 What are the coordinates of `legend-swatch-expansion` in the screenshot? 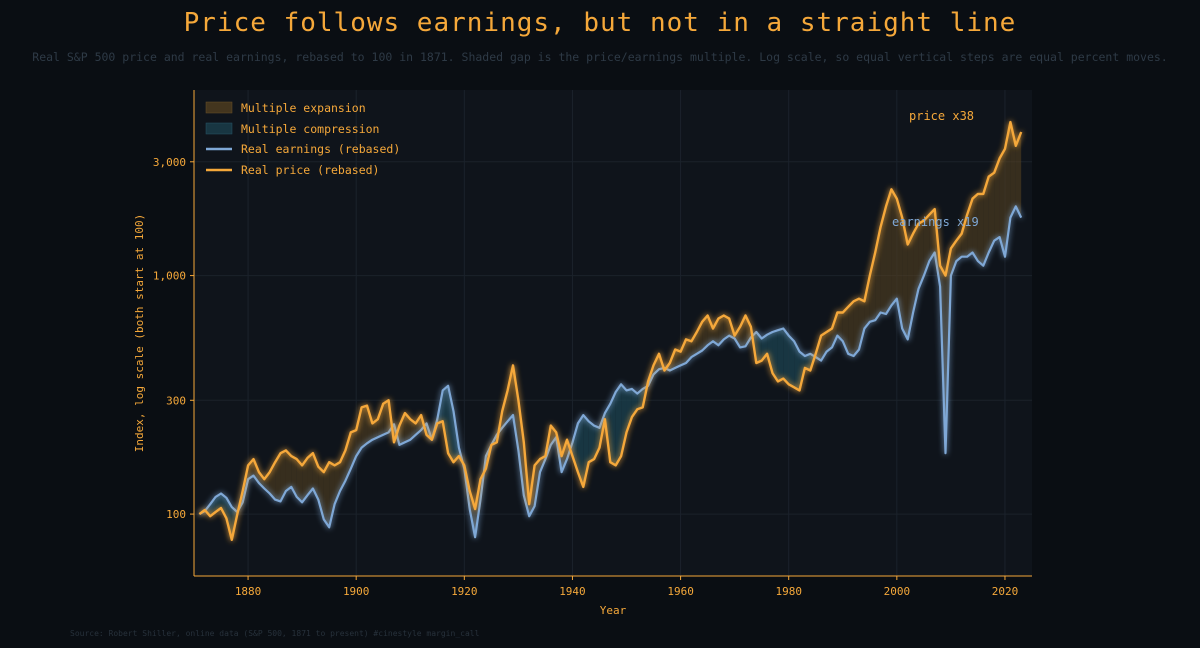 It's located at (219, 107).